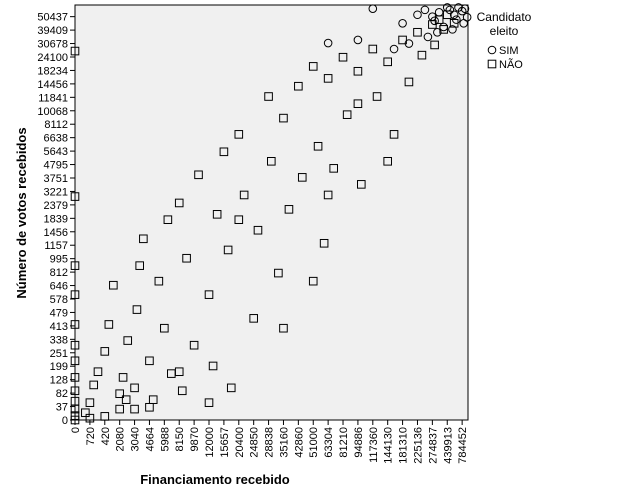 Image resolution: width=626 pixels, height=501 pixels. What do you see at coordinates (165, 439) in the screenshot?
I see `x-tick-label: 5988` at bounding box center [165, 439].